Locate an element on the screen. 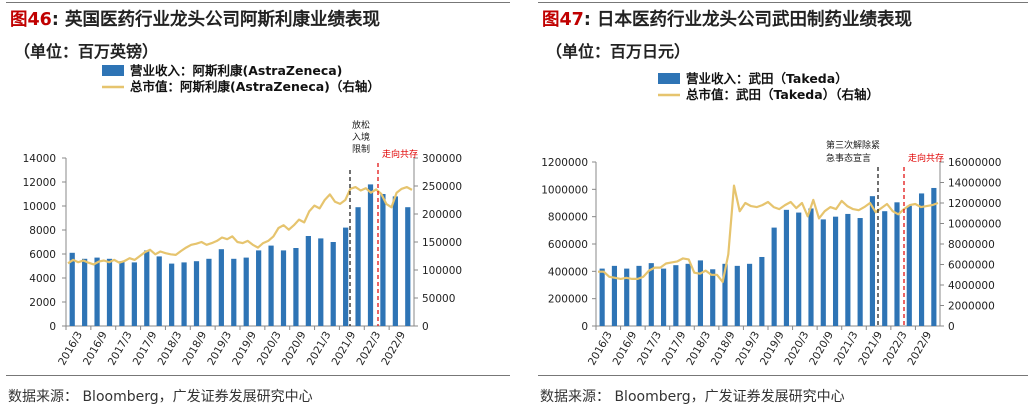 Image resolution: width=1028 pixels, height=416 pixels. y2-tick-label: 12000000 is located at coordinates (974, 204).